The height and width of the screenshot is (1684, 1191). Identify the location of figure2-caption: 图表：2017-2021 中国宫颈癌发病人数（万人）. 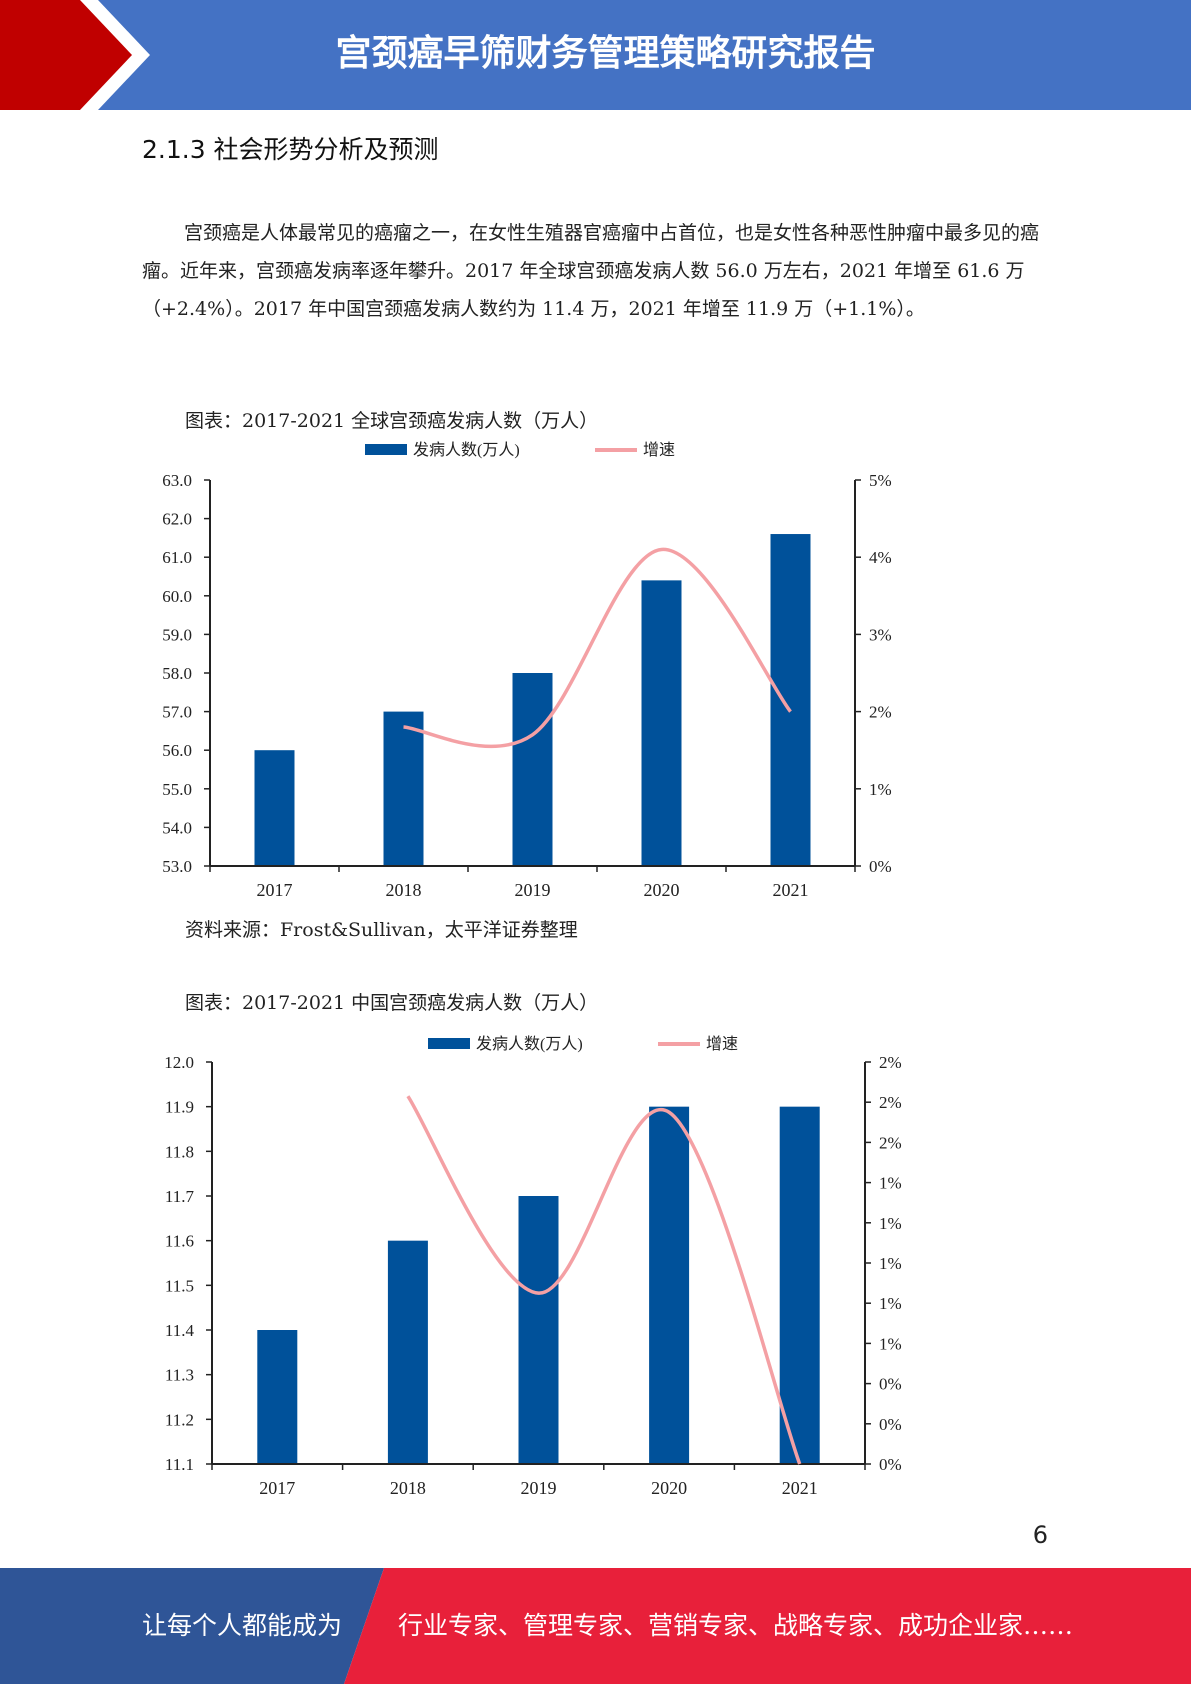
(392, 1003).